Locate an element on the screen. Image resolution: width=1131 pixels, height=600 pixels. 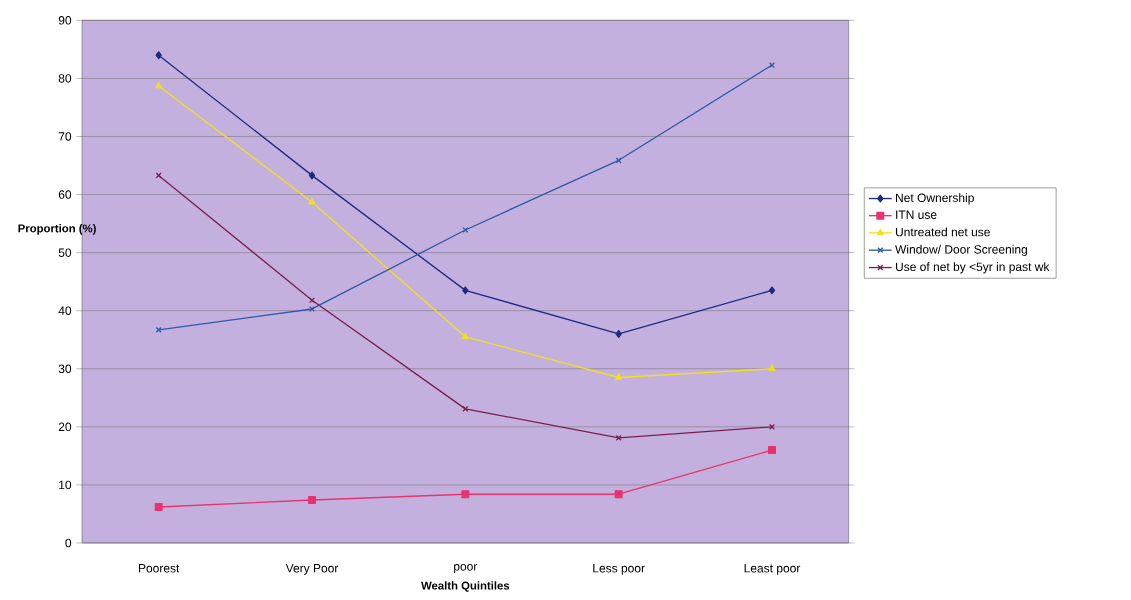
y-tick-label: 80 is located at coordinates (65, 78).